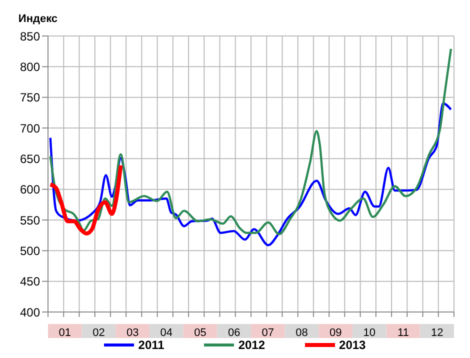 This screenshot has width=470, height=358. What do you see at coordinates (30, 281) in the screenshot?
I see `y-tick-label: 450` at bounding box center [30, 281].